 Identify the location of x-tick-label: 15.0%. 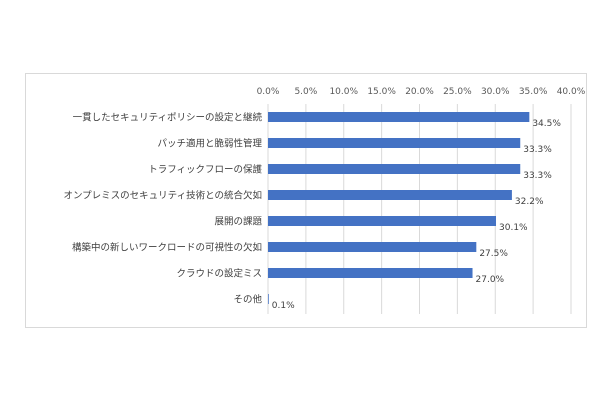
(381, 92).